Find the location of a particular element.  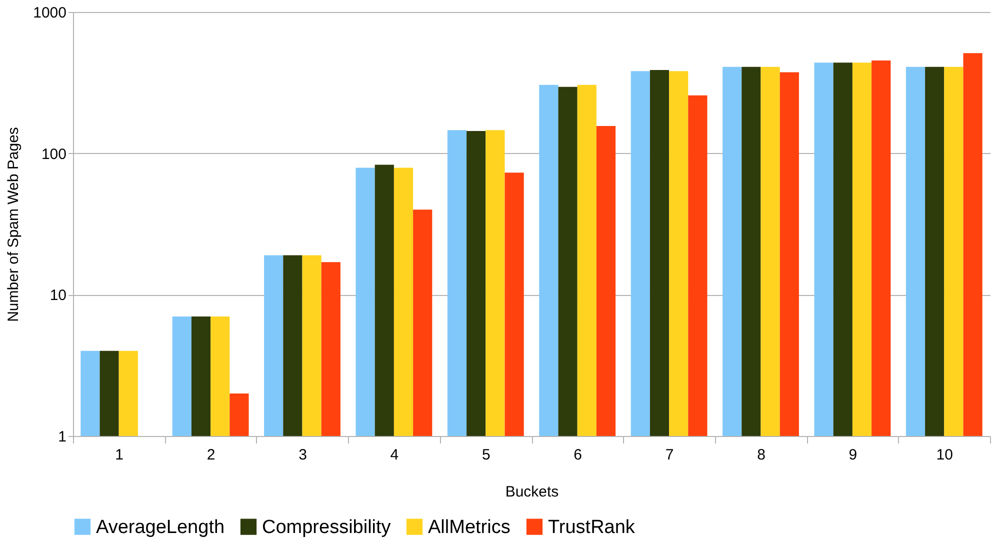

x-tick-label: 6 is located at coordinates (578, 455).